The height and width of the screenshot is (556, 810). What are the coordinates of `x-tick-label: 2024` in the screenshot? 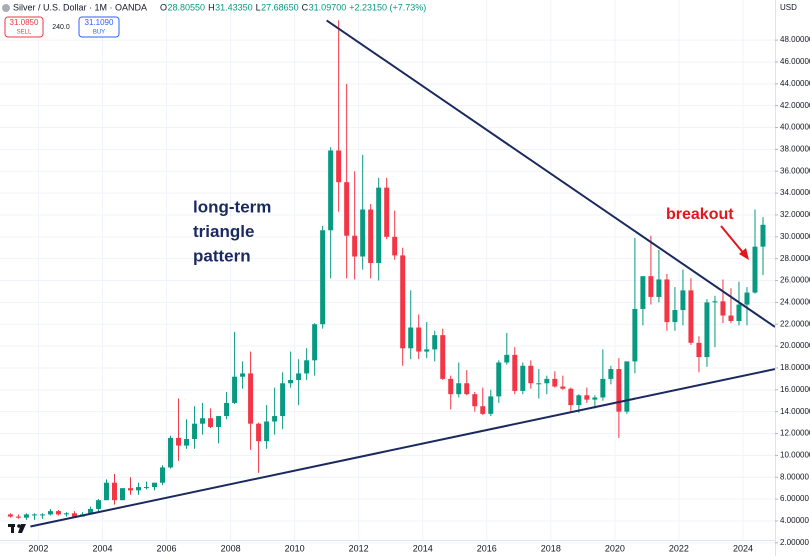 It's located at (743, 548).